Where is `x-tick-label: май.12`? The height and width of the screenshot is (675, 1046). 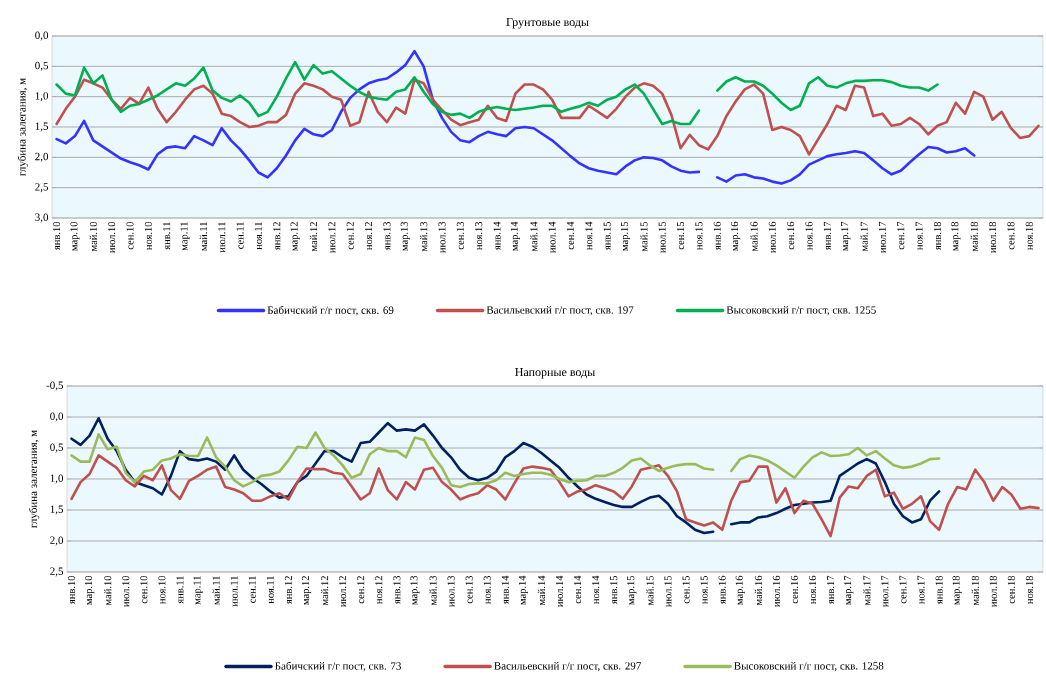 x-tick-label: май.12 is located at coordinates (313, 237).